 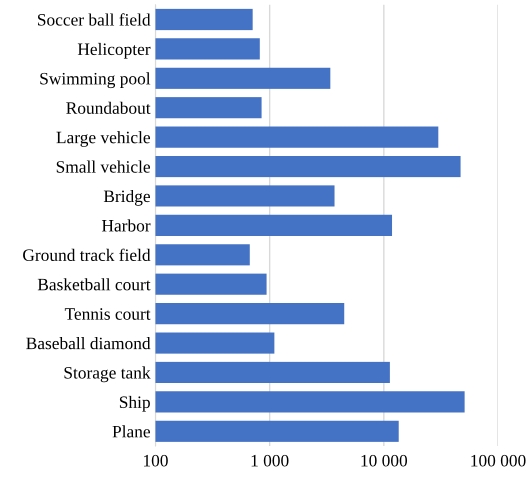 I want to click on y-tick-label: Plane, so click(x=131, y=431).